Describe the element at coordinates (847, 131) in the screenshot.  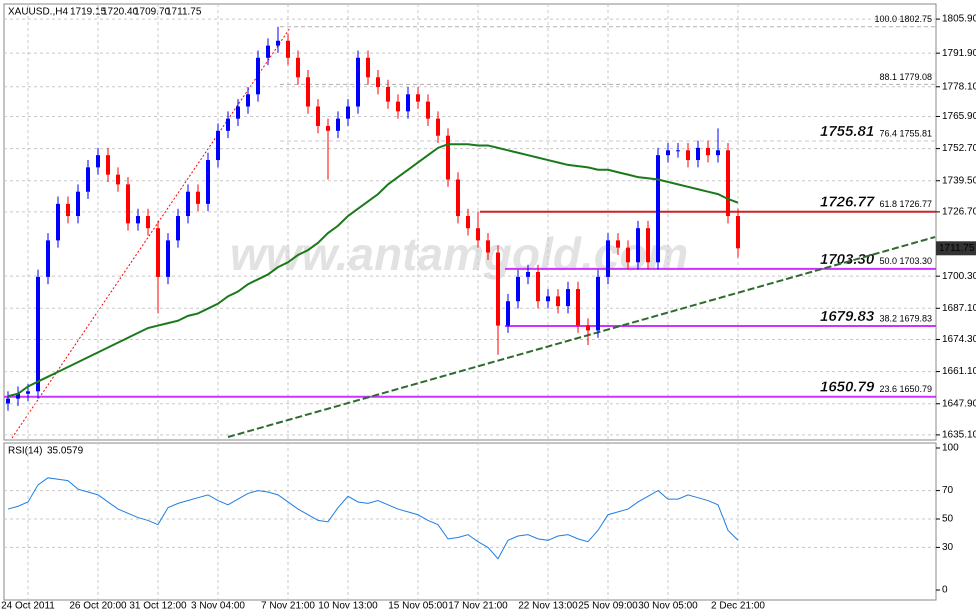
I see `level-callout: 1755.81` at that location.